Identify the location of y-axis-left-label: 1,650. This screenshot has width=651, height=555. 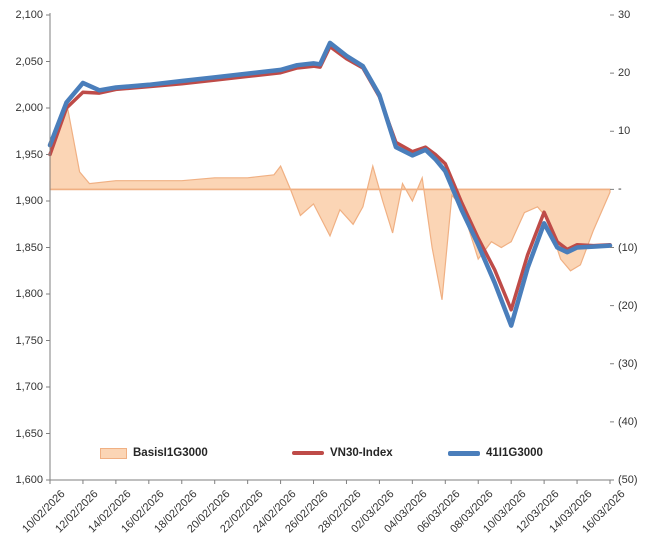
(29, 433).